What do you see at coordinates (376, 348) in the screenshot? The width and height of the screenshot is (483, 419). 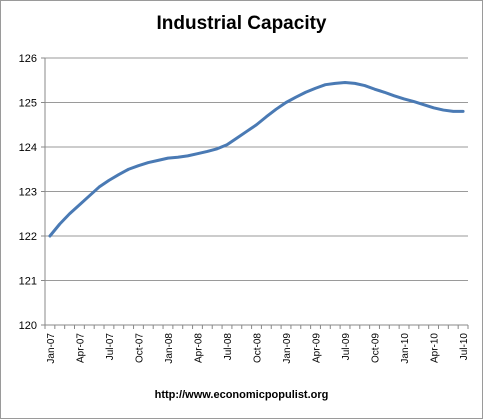 I see `x-tick-label: Oct-09` at bounding box center [376, 348].